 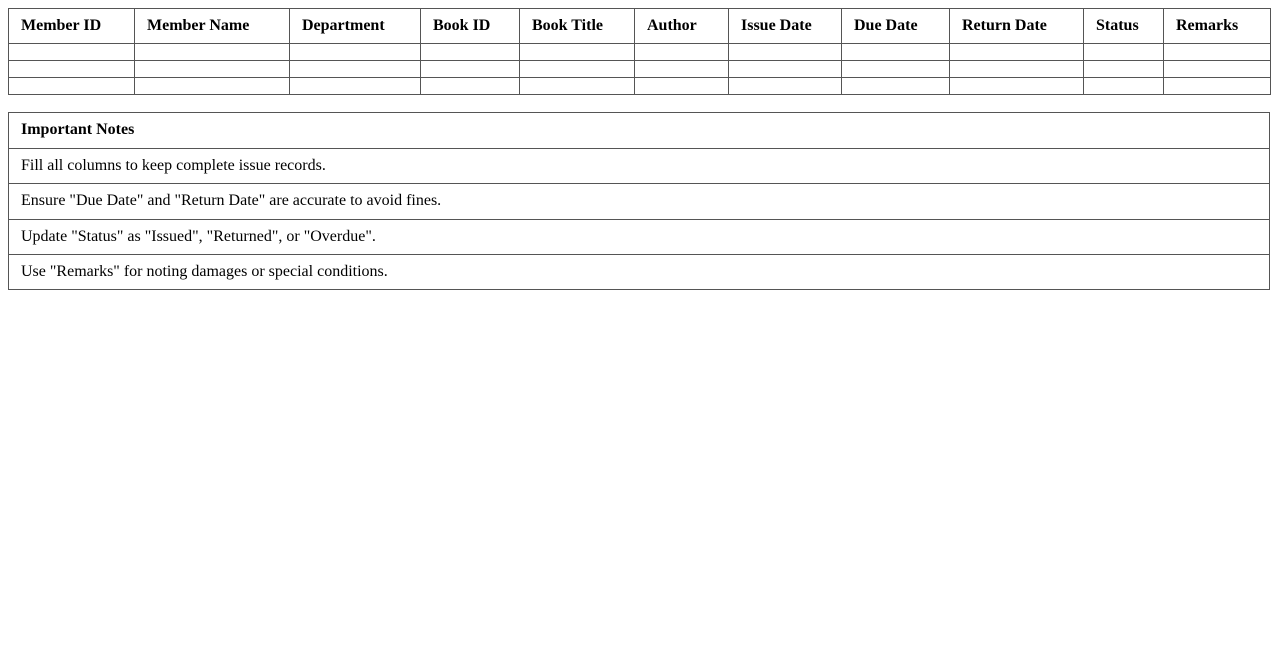 What do you see at coordinates (1016, 26) in the screenshot?
I see `column-header-return-date: Return Date` at bounding box center [1016, 26].